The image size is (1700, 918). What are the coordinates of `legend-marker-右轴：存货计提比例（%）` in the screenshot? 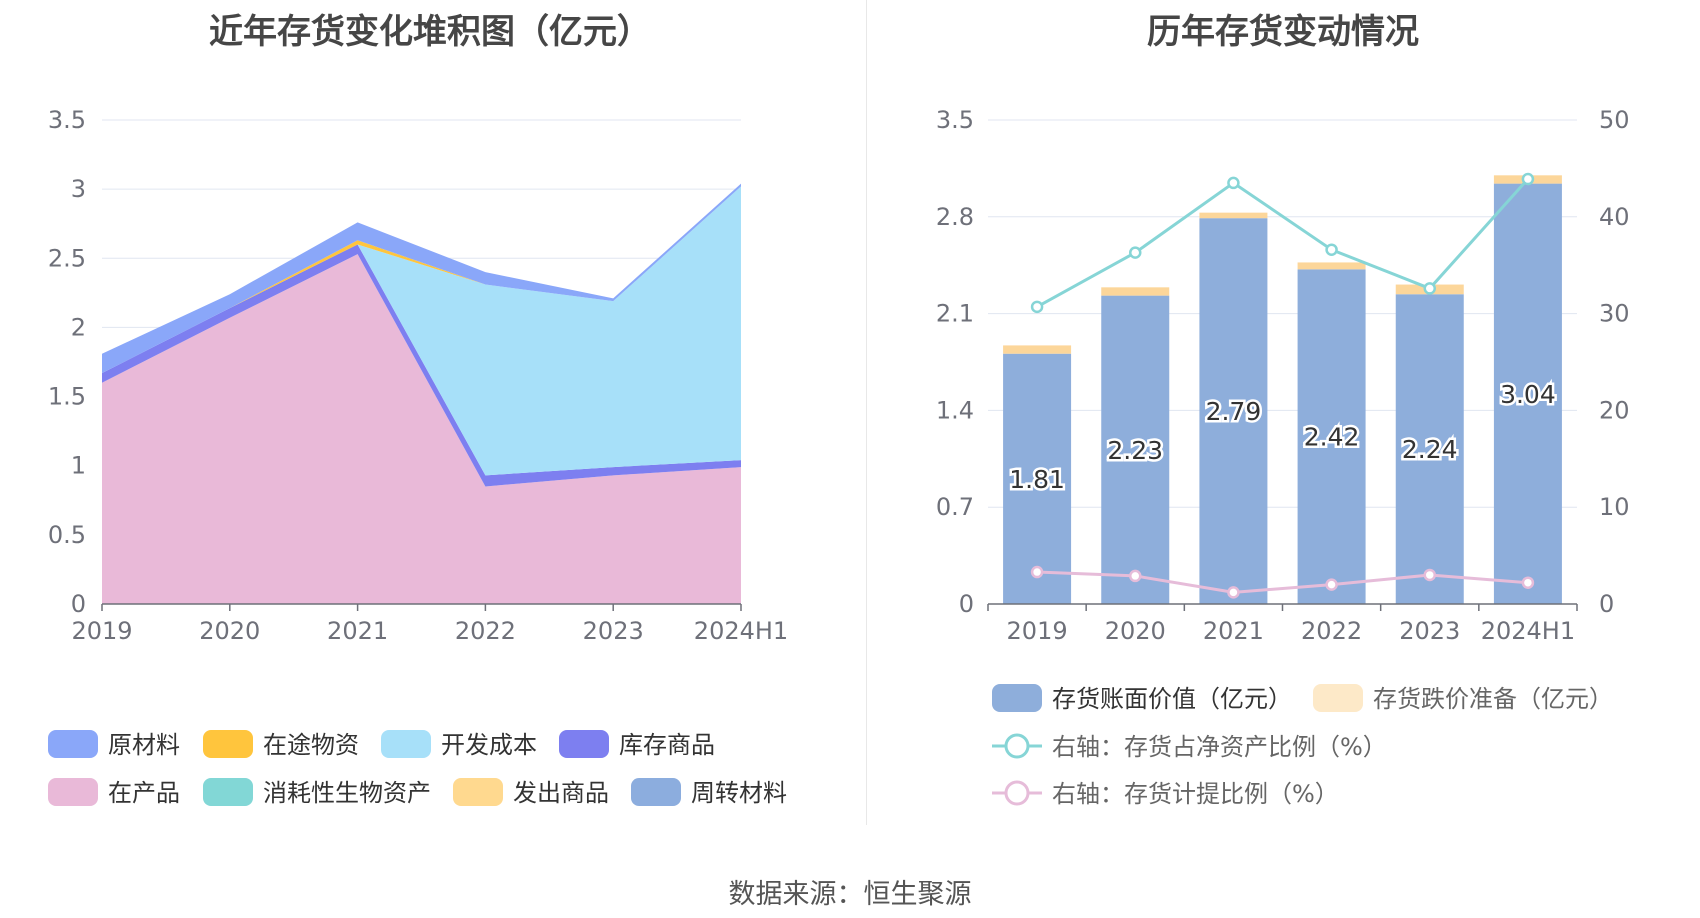 It's located at (1017, 793).